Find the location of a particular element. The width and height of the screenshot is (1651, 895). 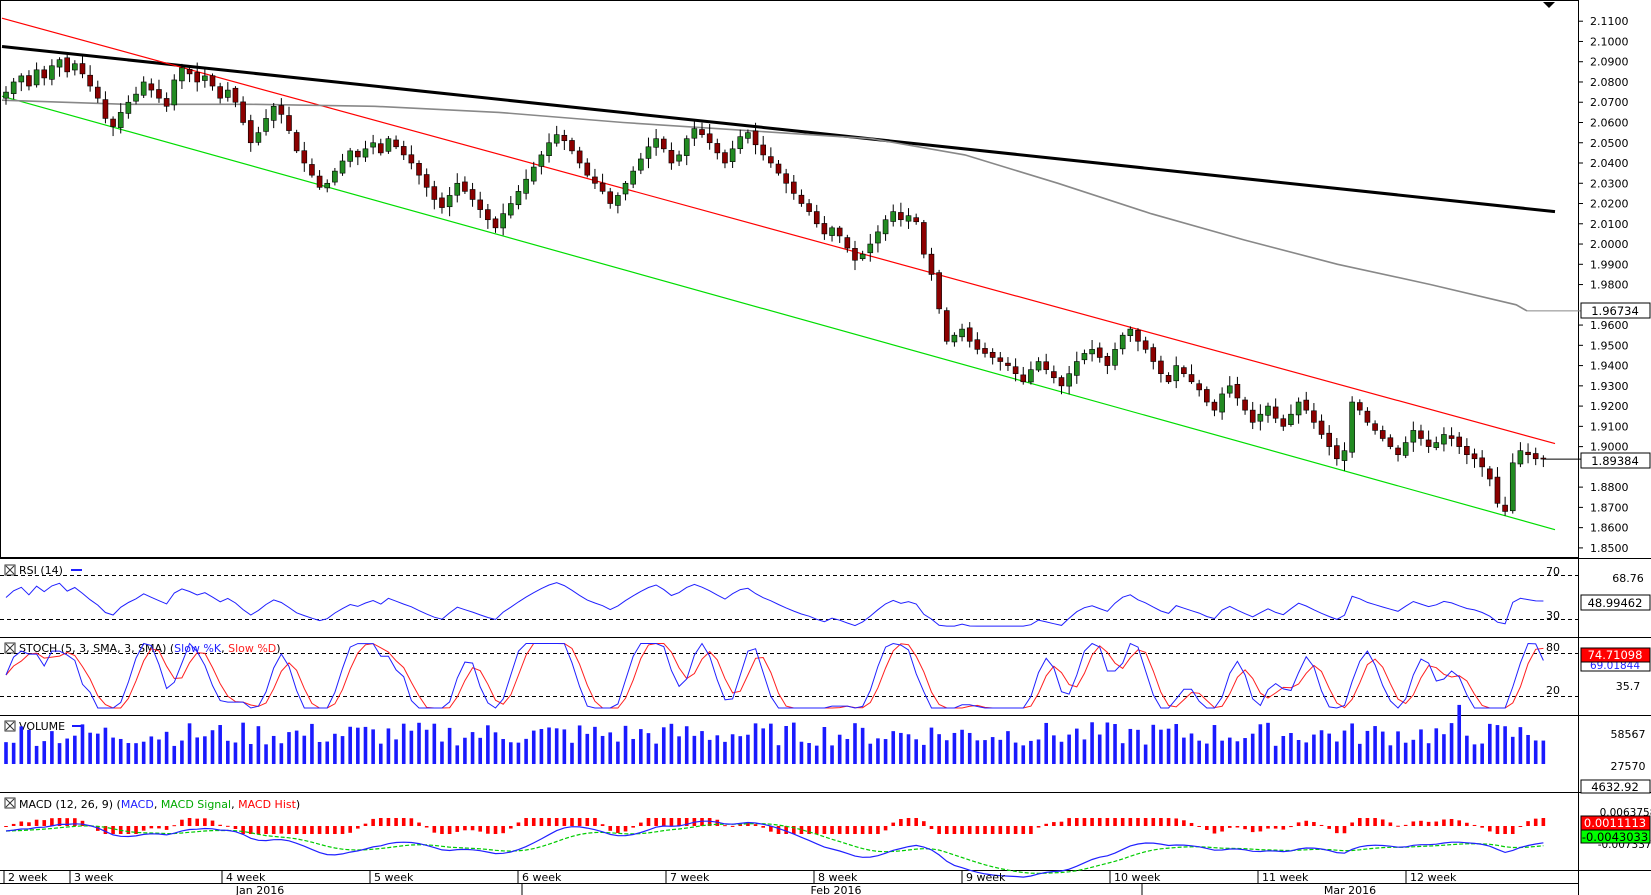

macd-value-red: 0.0011113 is located at coordinates (1615, 823).